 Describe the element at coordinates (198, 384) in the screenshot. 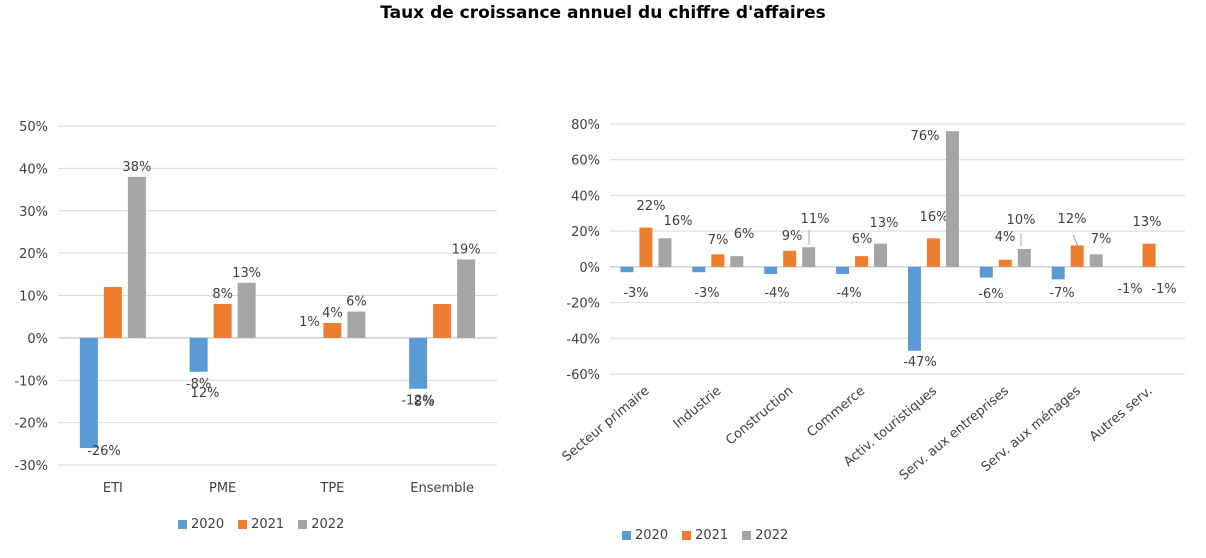

I see `data-label: -8%` at that location.